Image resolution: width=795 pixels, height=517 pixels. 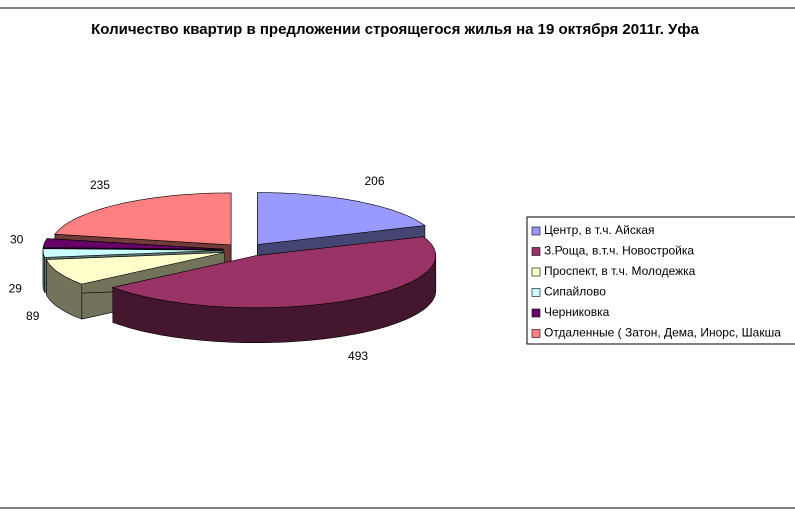 I want to click on legend-label: Центр, в т.ч. Айская, so click(x=599, y=230).